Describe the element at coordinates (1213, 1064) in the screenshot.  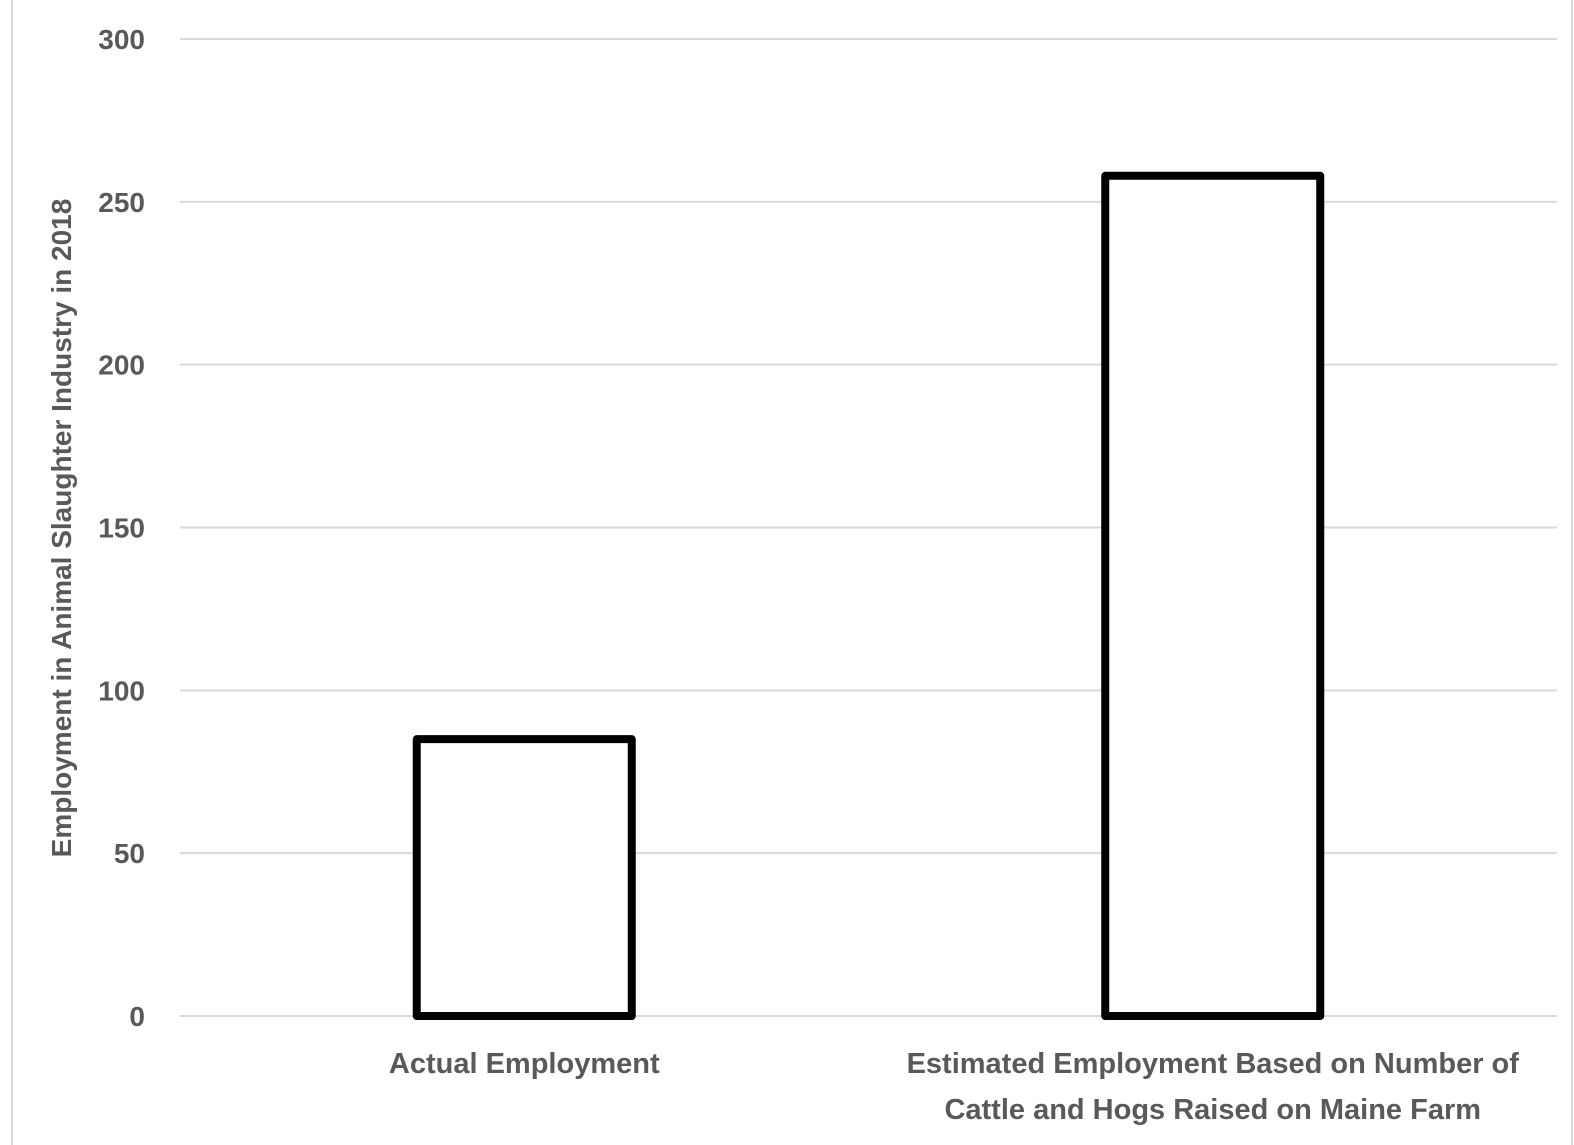
I see `x-category-label: Estimated Employment Based on Number of` at that location.